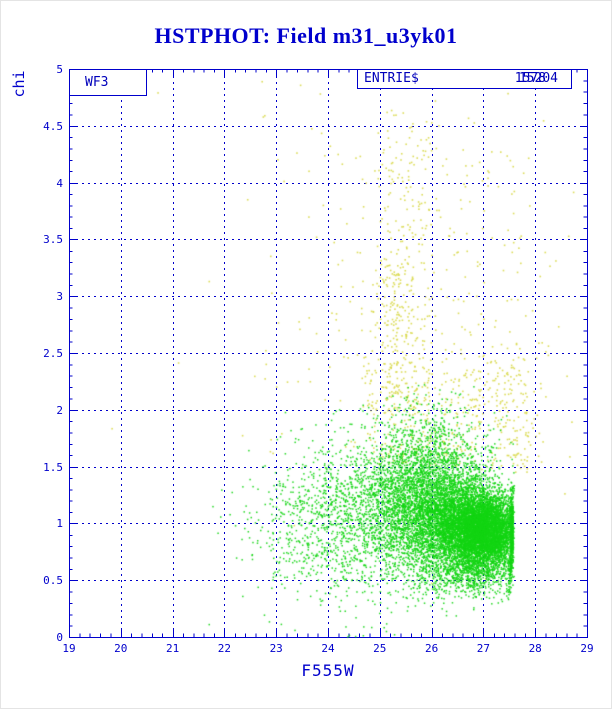  What do you see at coordinates (97, 82) in the screenshot?
I see `camera-label: WF3` at bounding box center [97, 82].